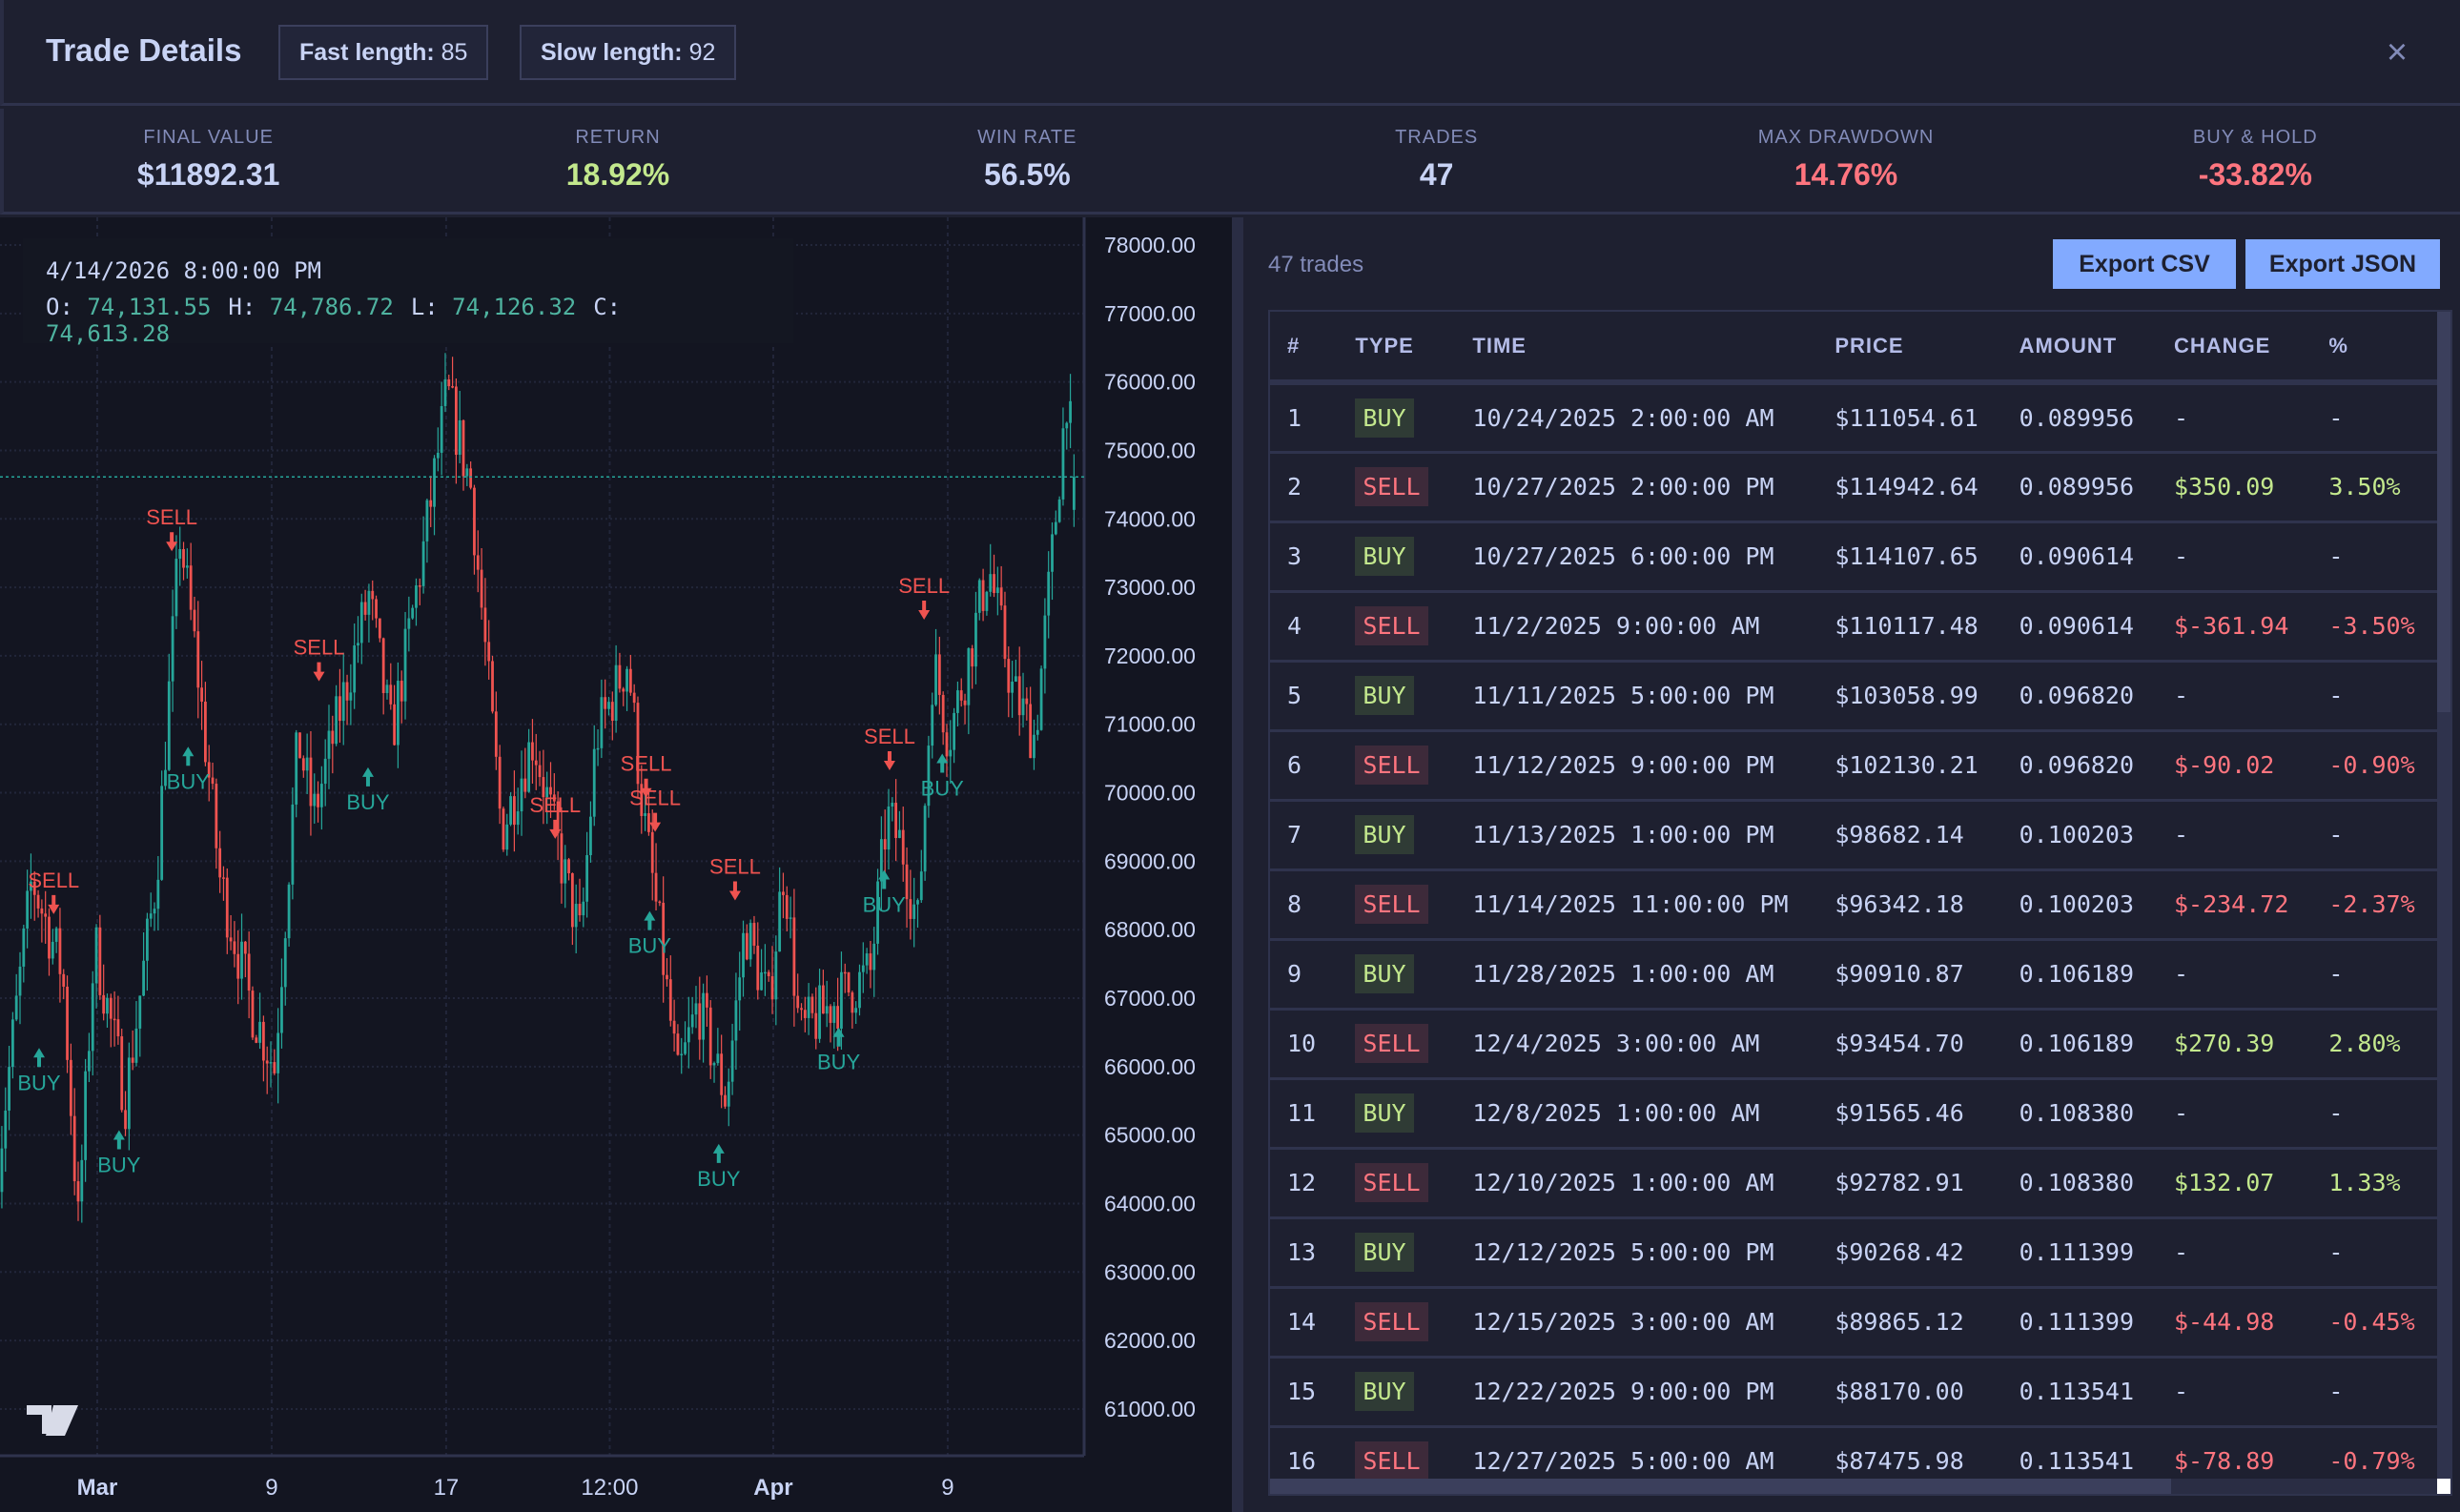 The image size is (2460, 1512). What do you see at coordinates (209, 137) in the screenshot?
I see `stat-label: FINAL VALUE` at bounding box center [209, 137].